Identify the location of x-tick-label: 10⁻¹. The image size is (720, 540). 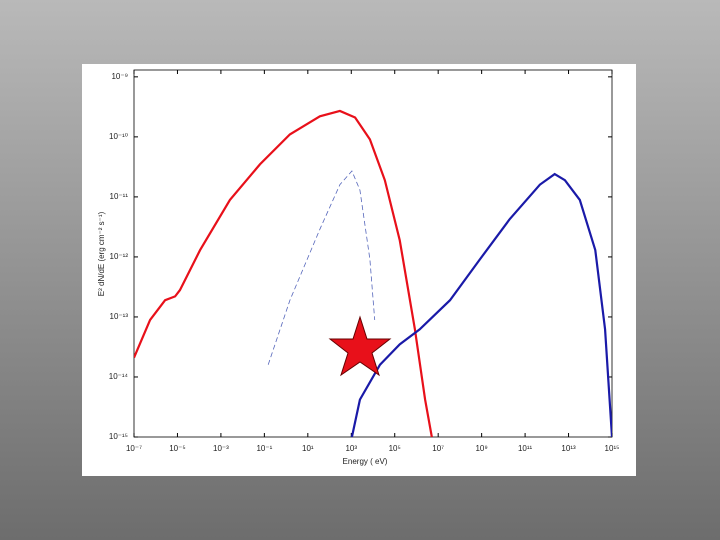
(264, 448).